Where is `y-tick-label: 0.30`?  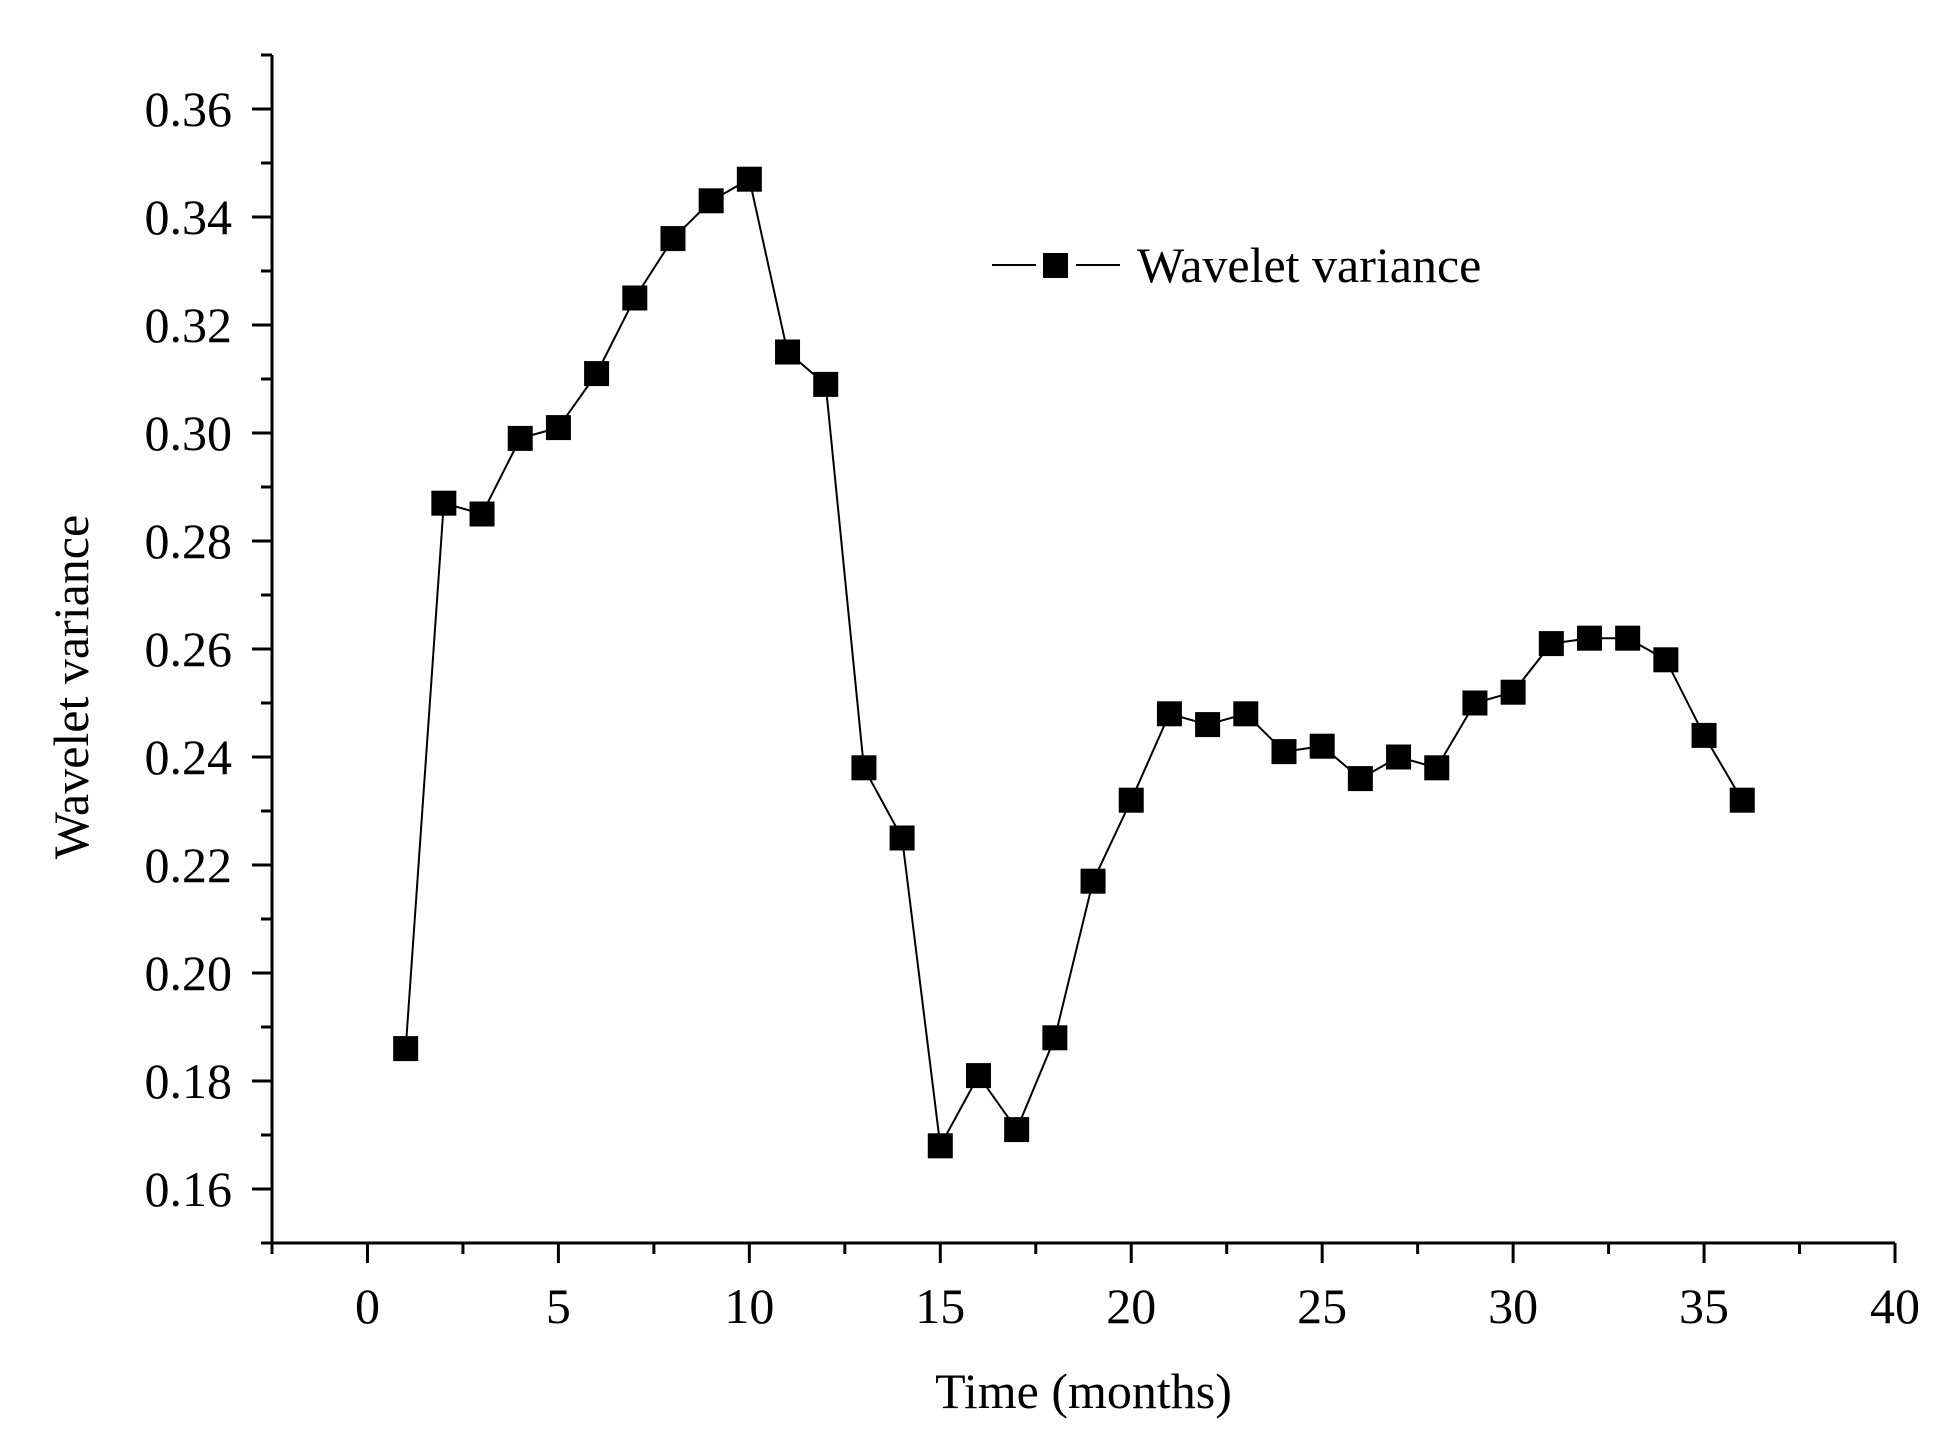
y-tick-label: 0.30 is located at coordinates (189, 433).